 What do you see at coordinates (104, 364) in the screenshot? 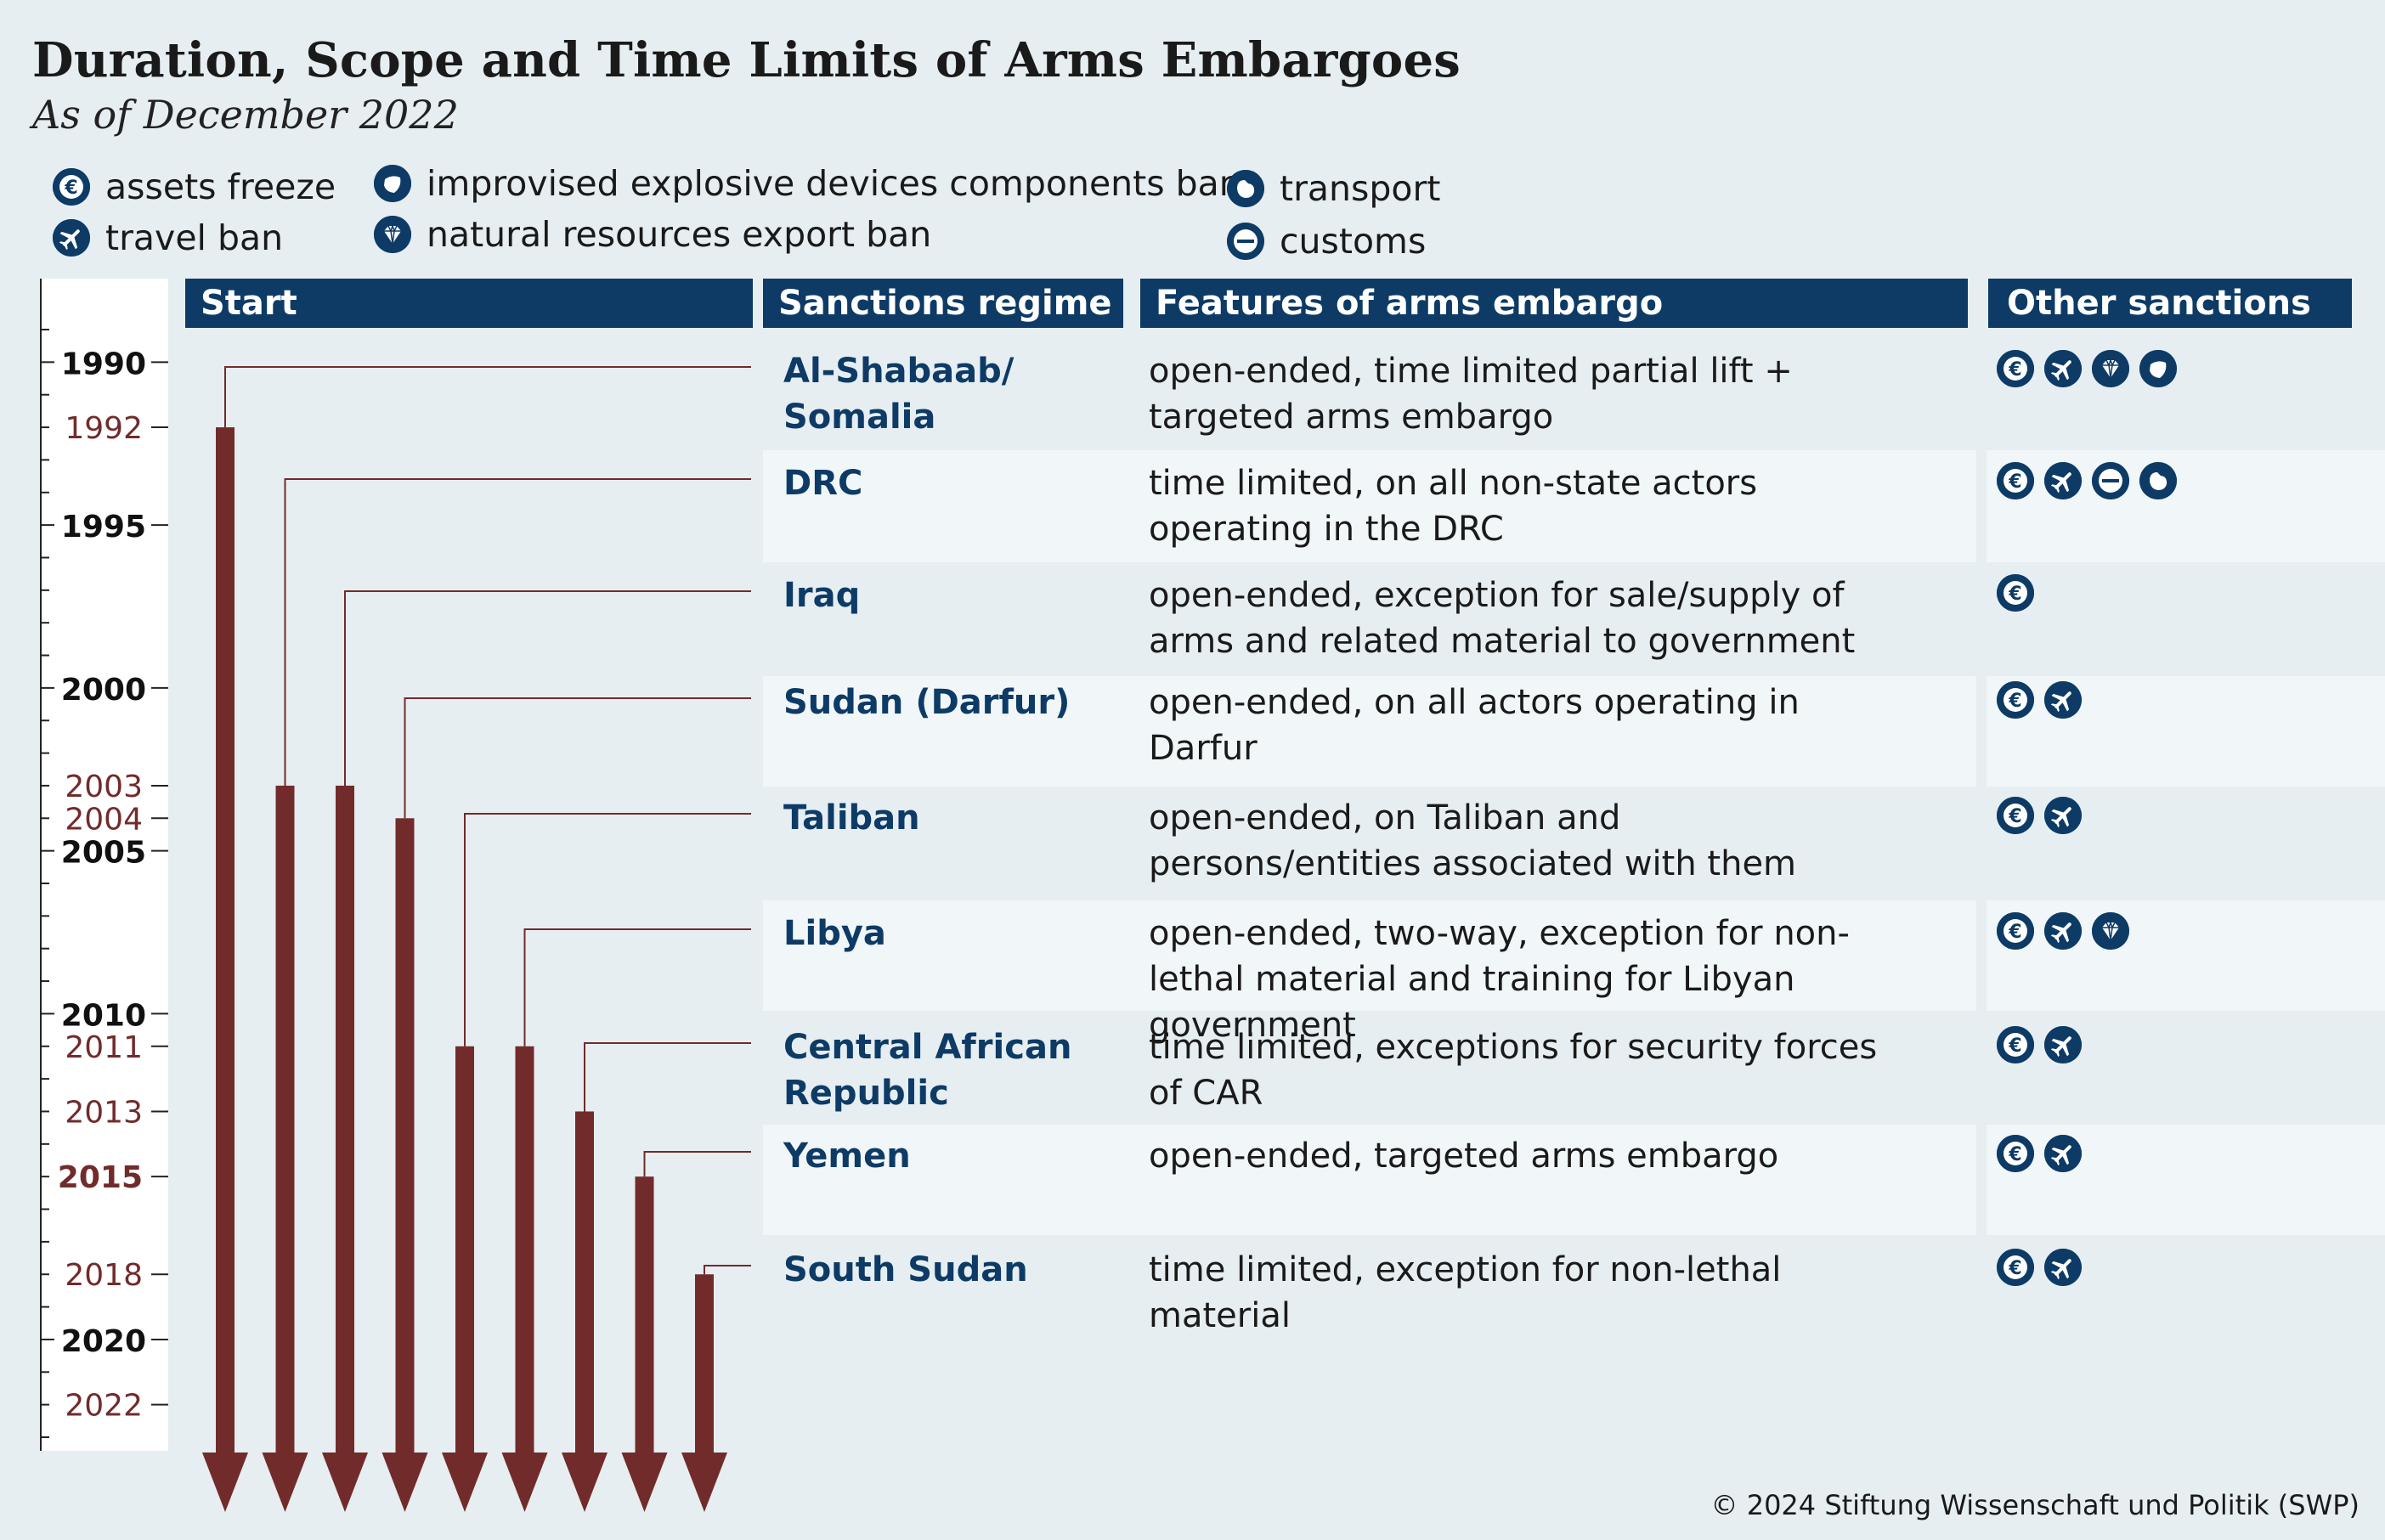
I see `axis-label: 1990` at bounding box center [104, 364].